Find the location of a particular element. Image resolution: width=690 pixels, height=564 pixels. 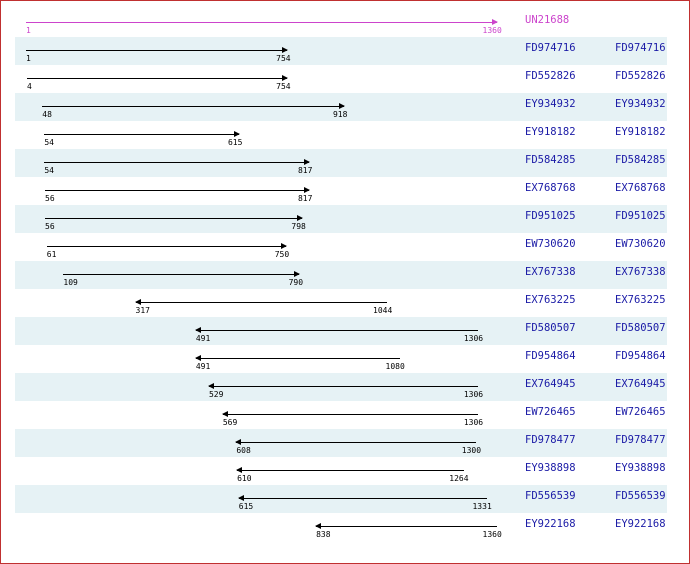

hit-end-label: 1264 is located at coordinates (459, 478).